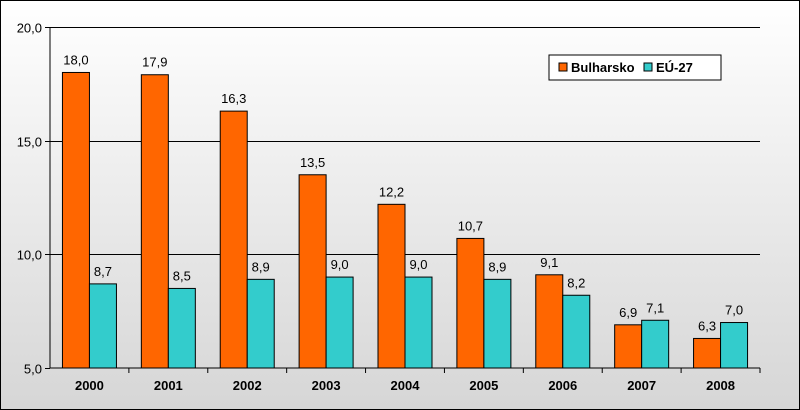  Describe the element at coordinates (89, 385) in the screenshot. I see `x-tick-label: 2000` at that location.